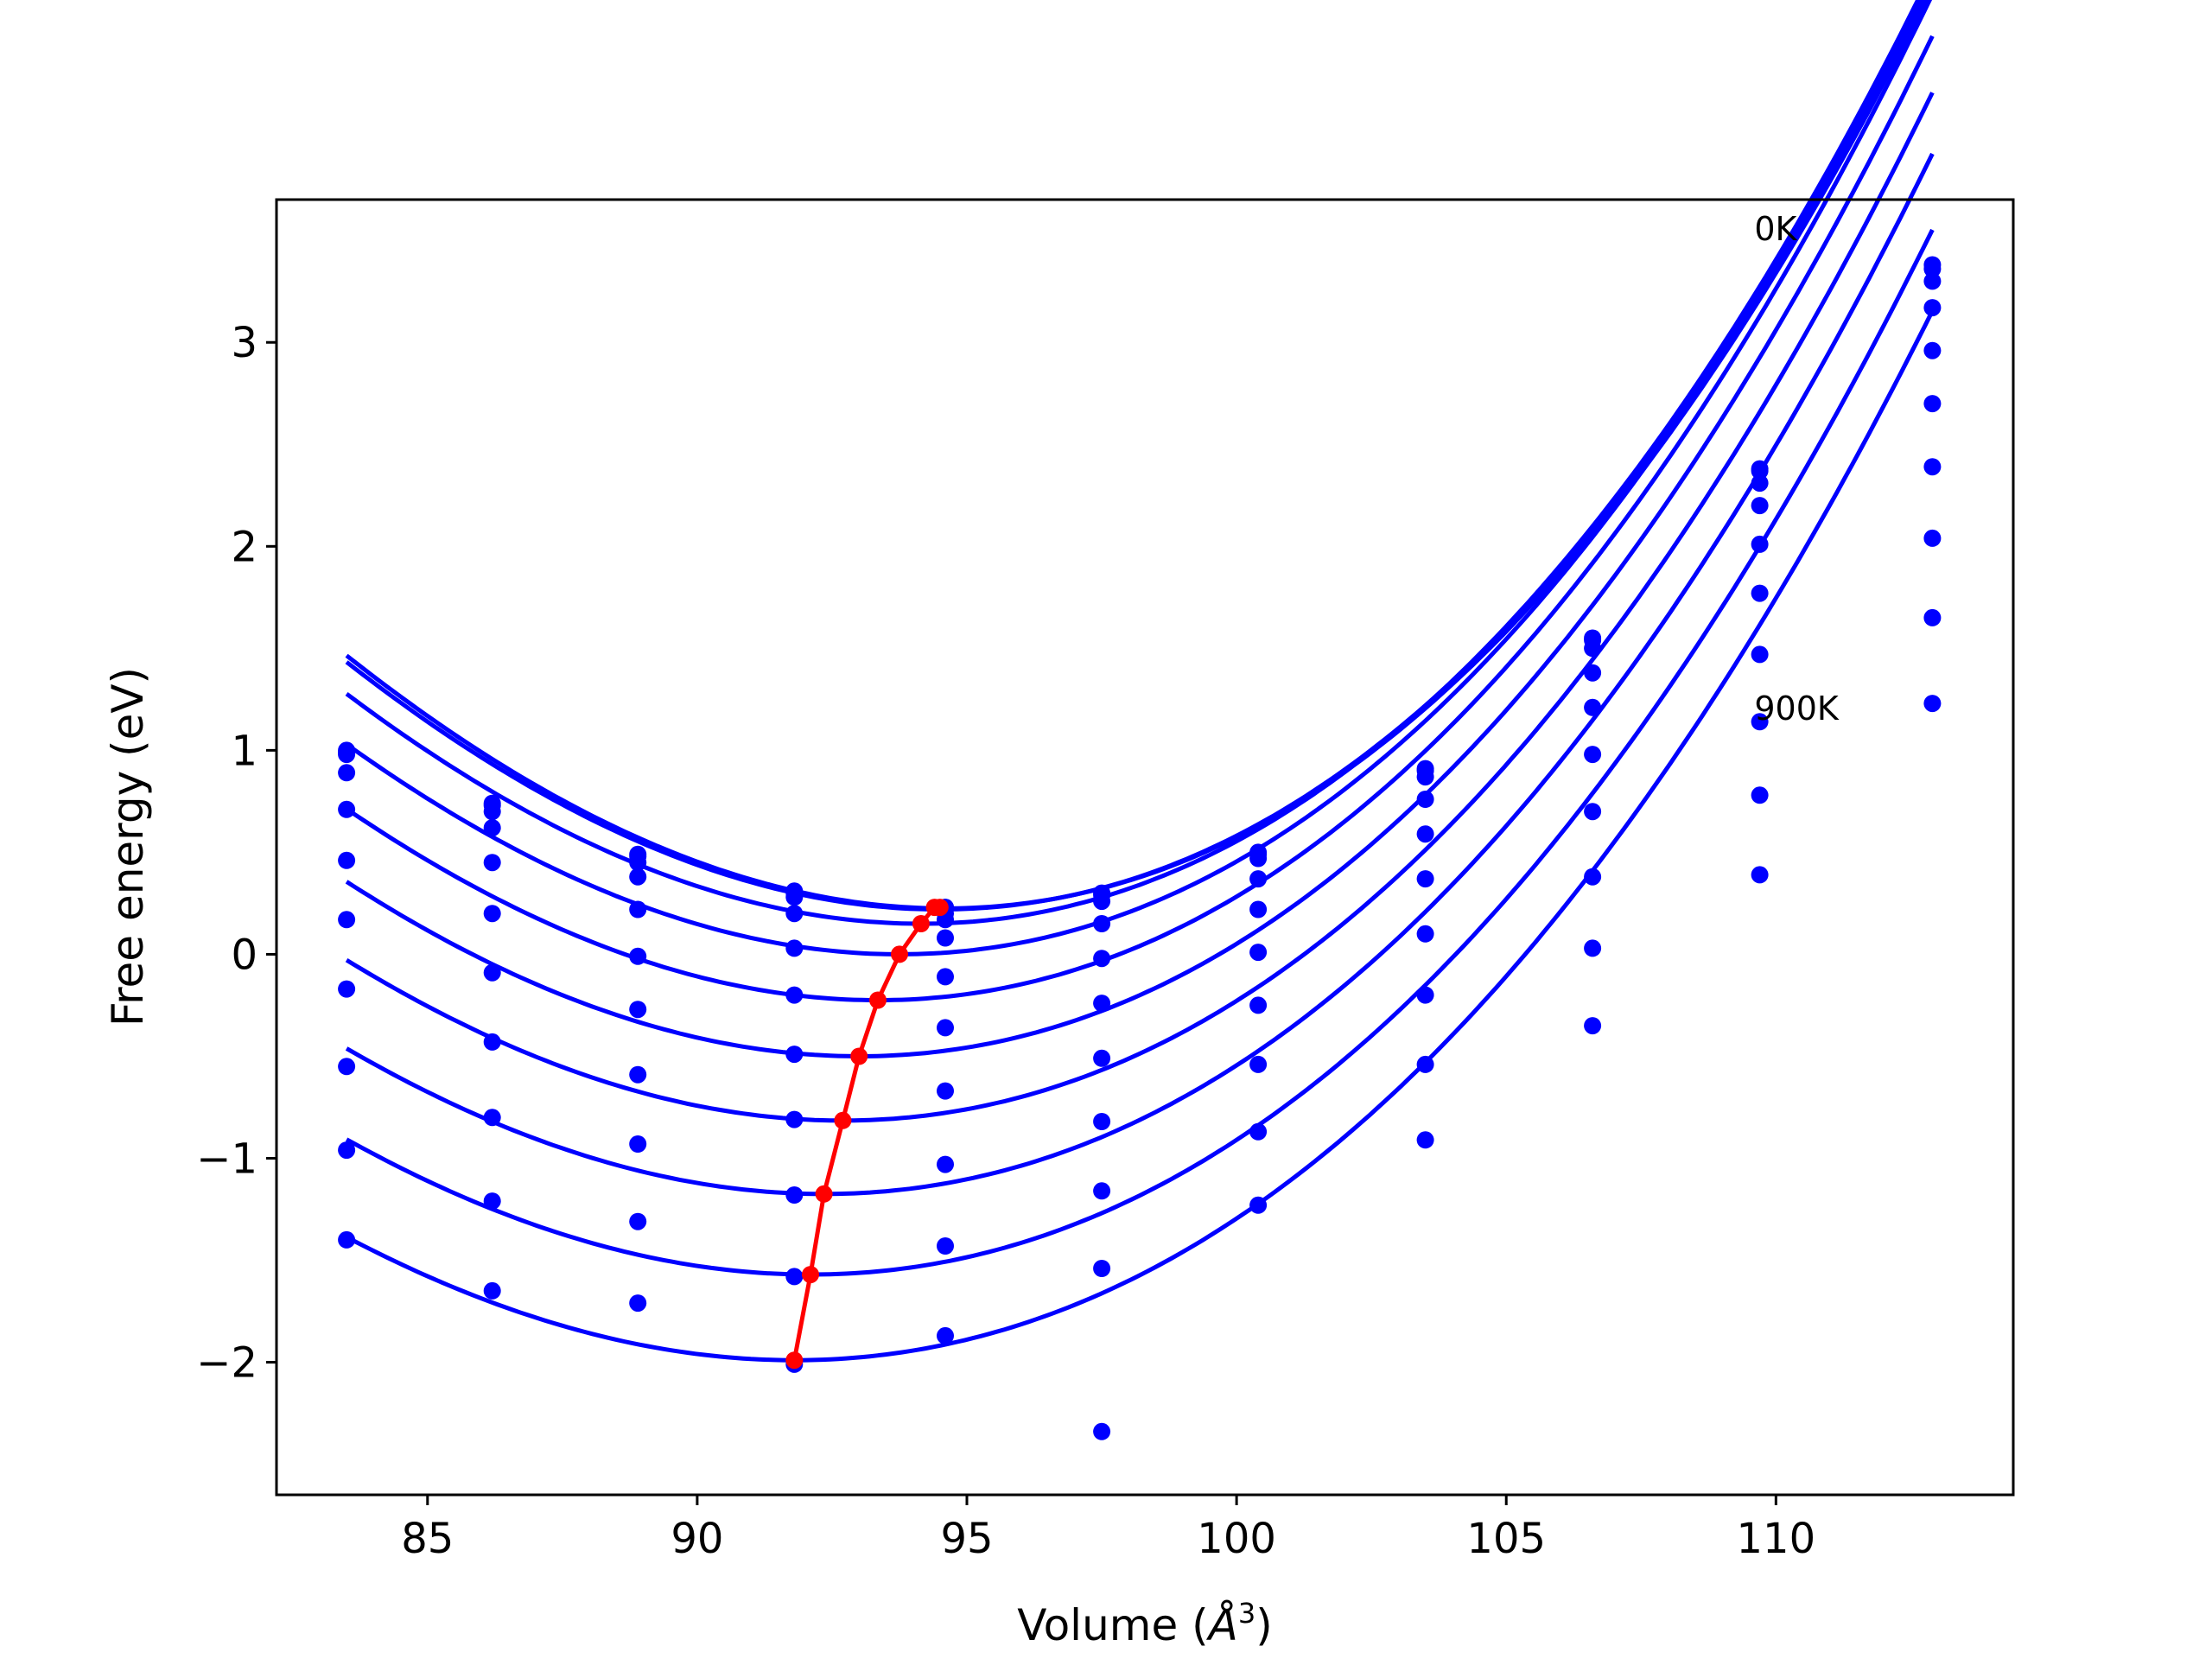 Image resolution: width=2212 pixels, height=1659 pixels. Describe the element at coordinates (244, 547) in the screenshot. I see `y-tick-label: 2` at that location.